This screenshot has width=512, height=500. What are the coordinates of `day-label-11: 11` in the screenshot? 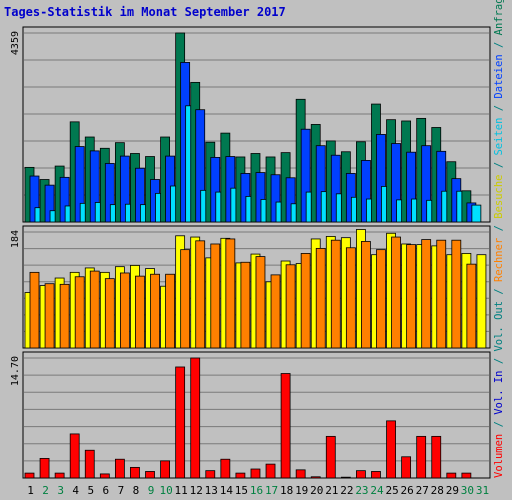 It's located at (181, 490).